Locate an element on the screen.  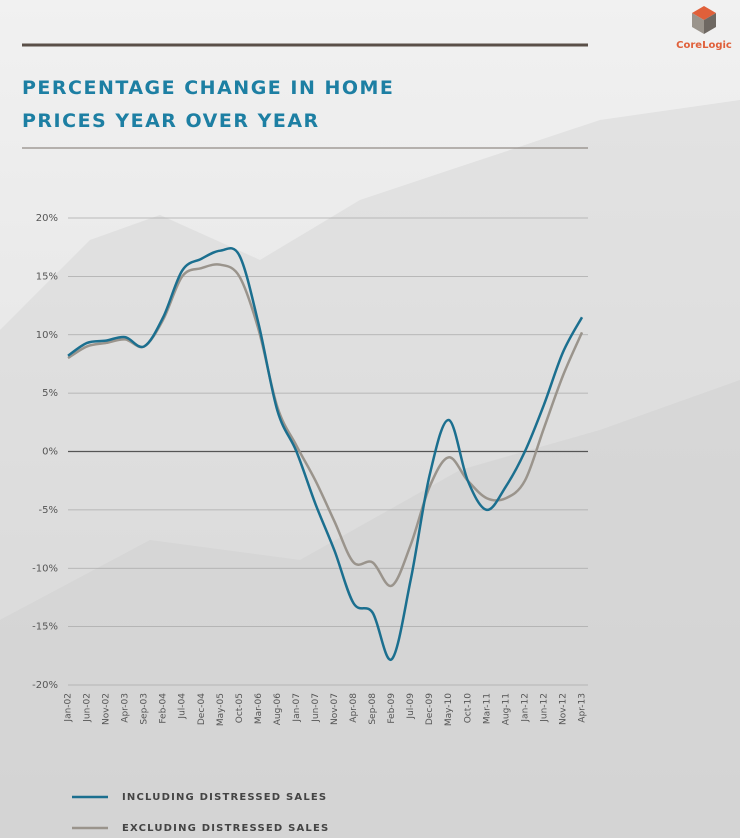
x-tick-label: Sep-08 is located at coordinates (373, 709).